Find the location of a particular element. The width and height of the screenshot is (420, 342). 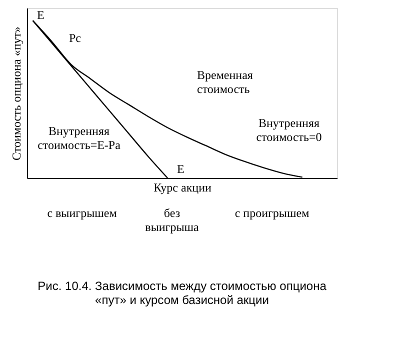

annotation: Внутренняя стоимость=E-Pa is located at coordinates (80, 138).